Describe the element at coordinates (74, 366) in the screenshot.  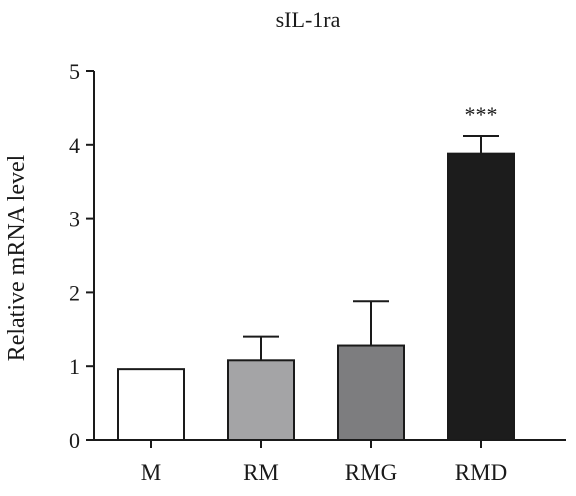
I see `y-tick-label: 1` at that location.